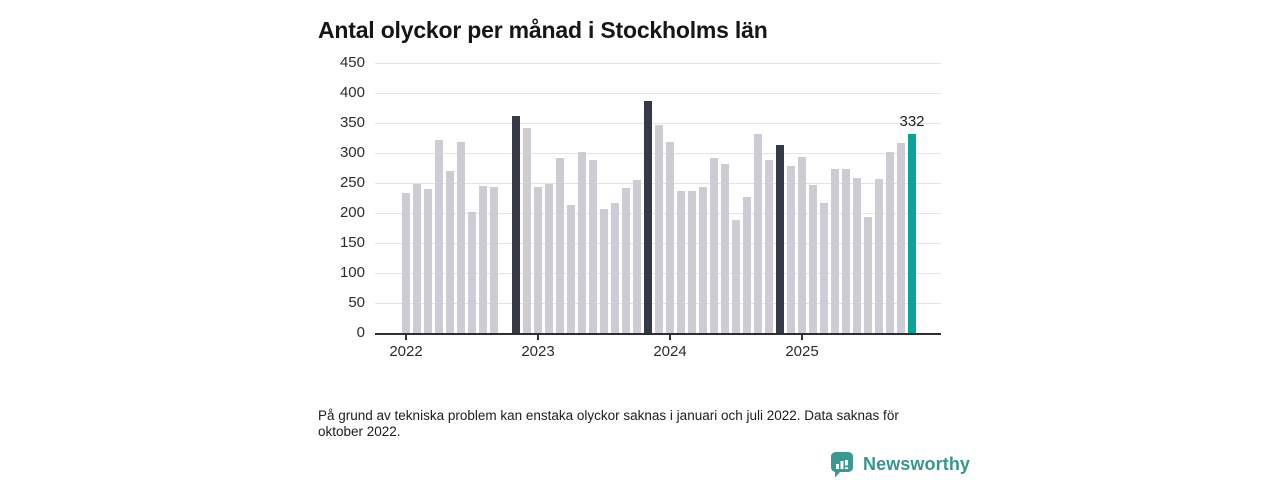 This screenshot has height=480, width=1280. I want to click on y-tick-label-300: 300, so click(352, 152).